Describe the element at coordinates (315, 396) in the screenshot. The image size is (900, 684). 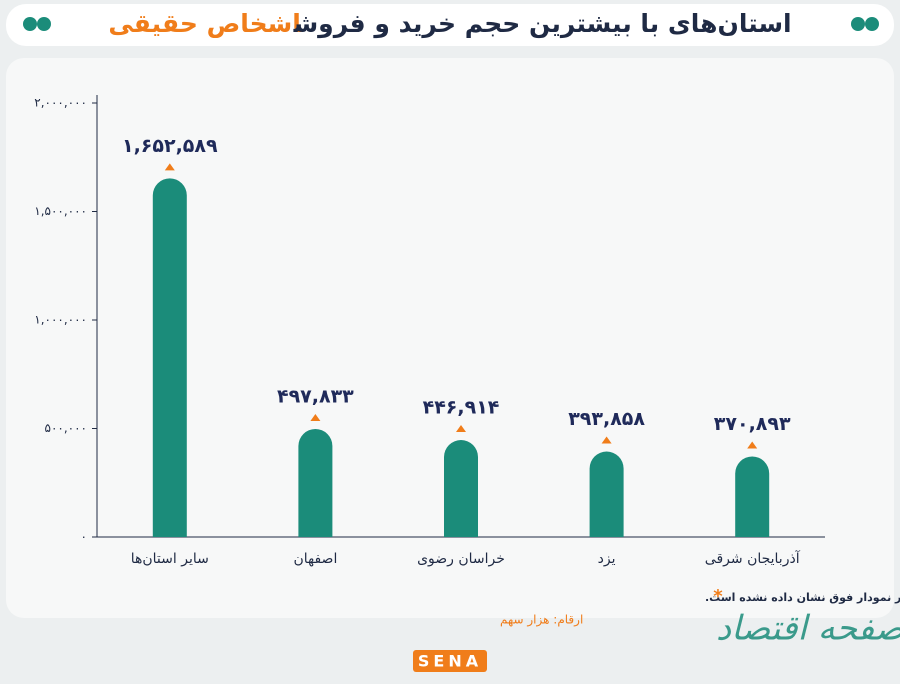
I see `value-label: ۴۹۷,۸۳۳` at that location.